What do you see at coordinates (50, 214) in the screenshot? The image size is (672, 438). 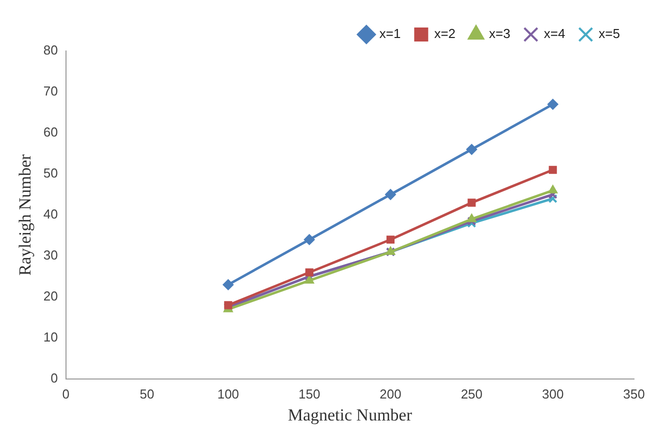 I see `y-tick-label: 40` at bounding box center [50, 214].